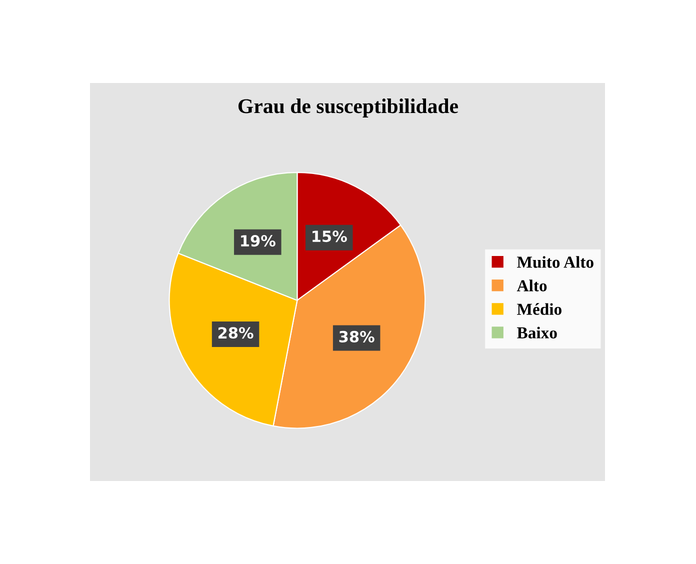  What do you see at coordinates (329, 236) in the screenshot?
I see `data-label: 15%` at bounding box center [329, 236].